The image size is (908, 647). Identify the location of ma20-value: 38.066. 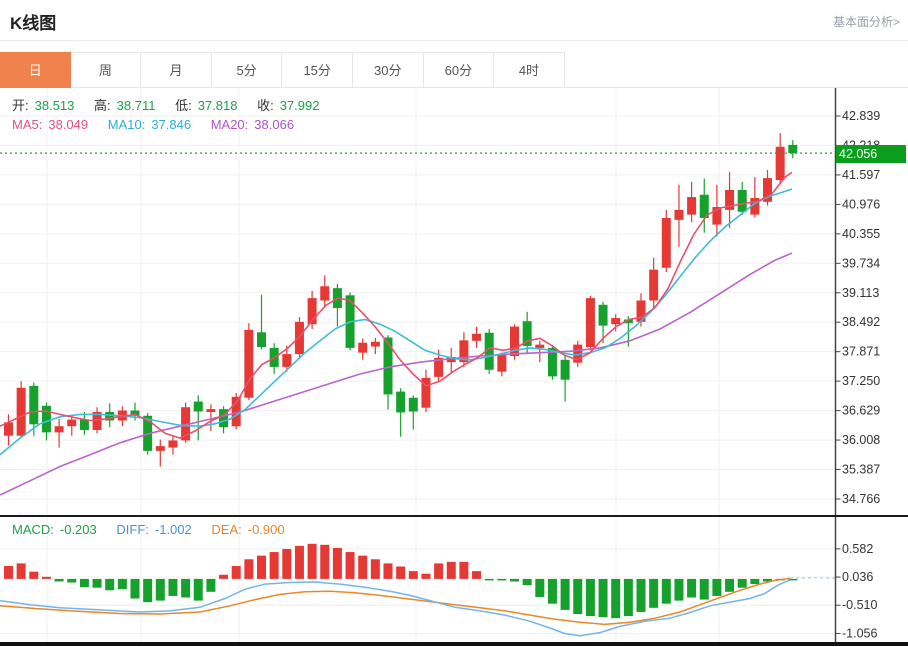
(274, 124).